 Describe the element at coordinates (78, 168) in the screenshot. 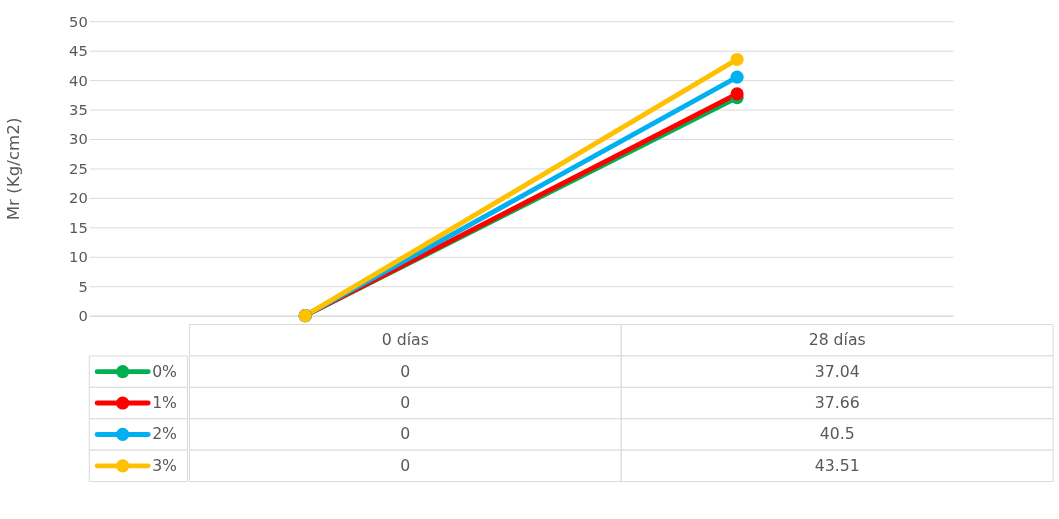

I see `y-tick-label: 25` at that location.